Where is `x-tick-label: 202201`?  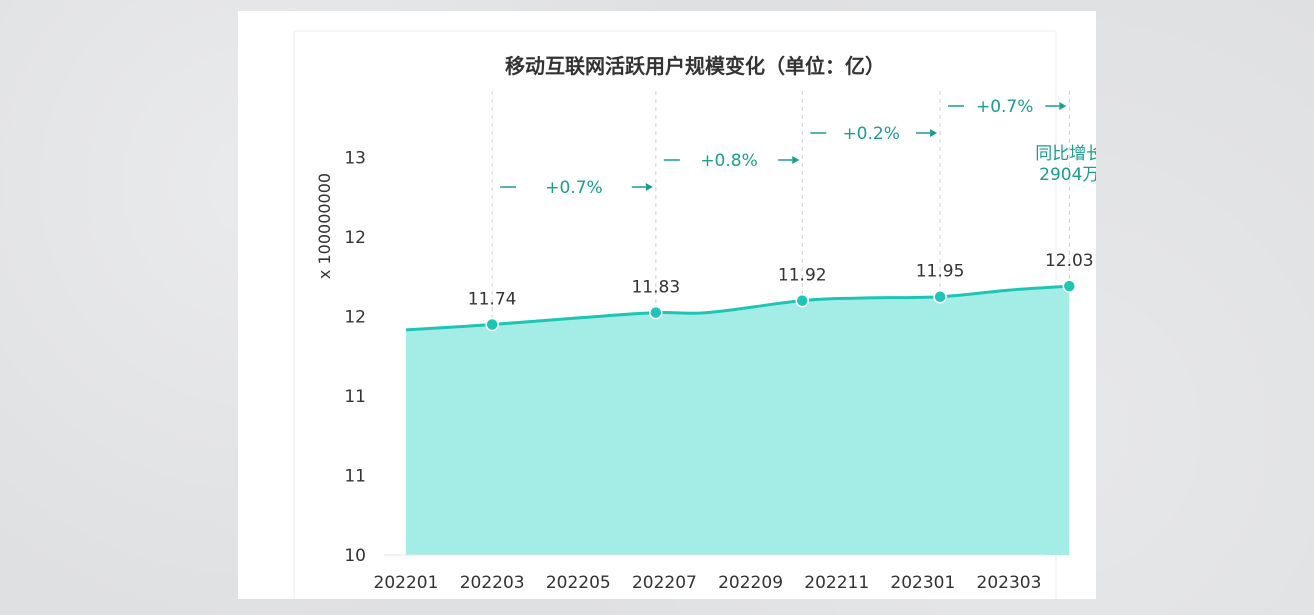
x-tick-label: 202201 is located at coordinates (406, 583).